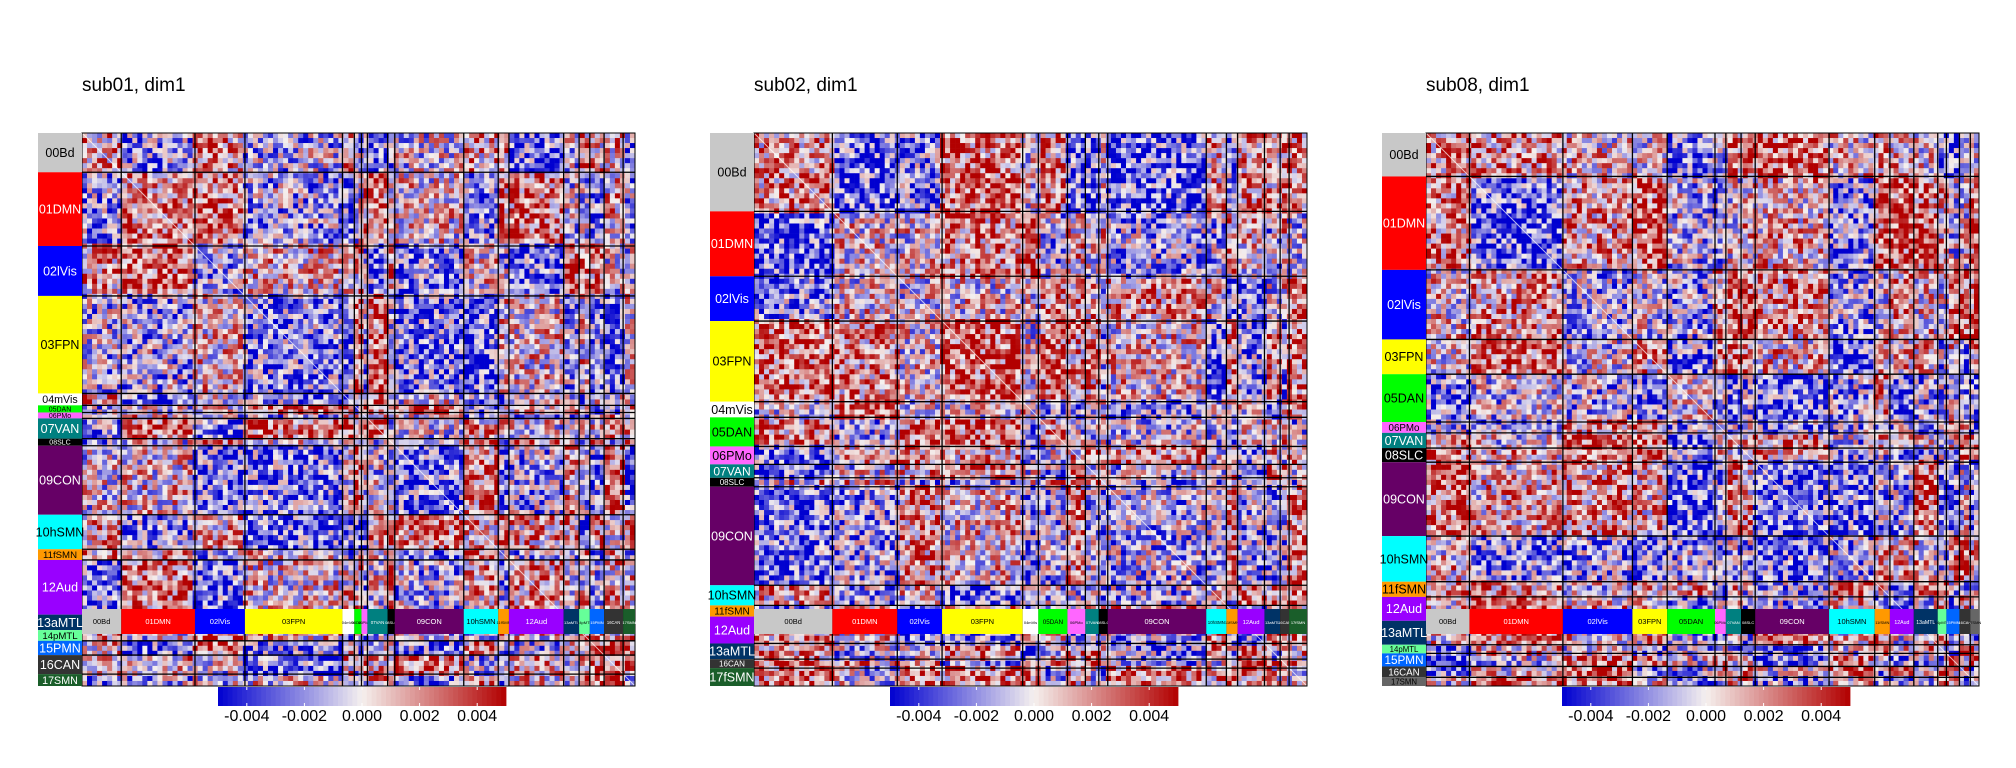  Describe the element at coordinates (732, 630) in the screenshot. I see `network-band-12Aud` at that location.